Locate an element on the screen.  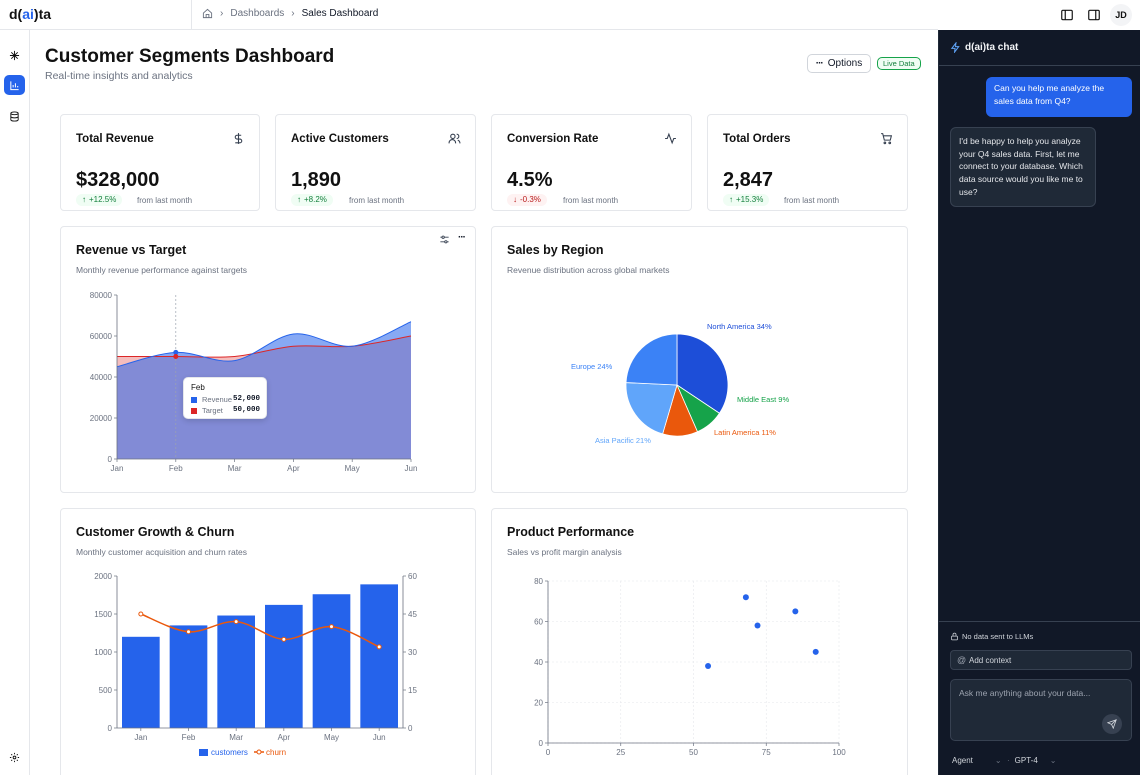
live-data-badge: Live Data is located at coordinates (899, 63).